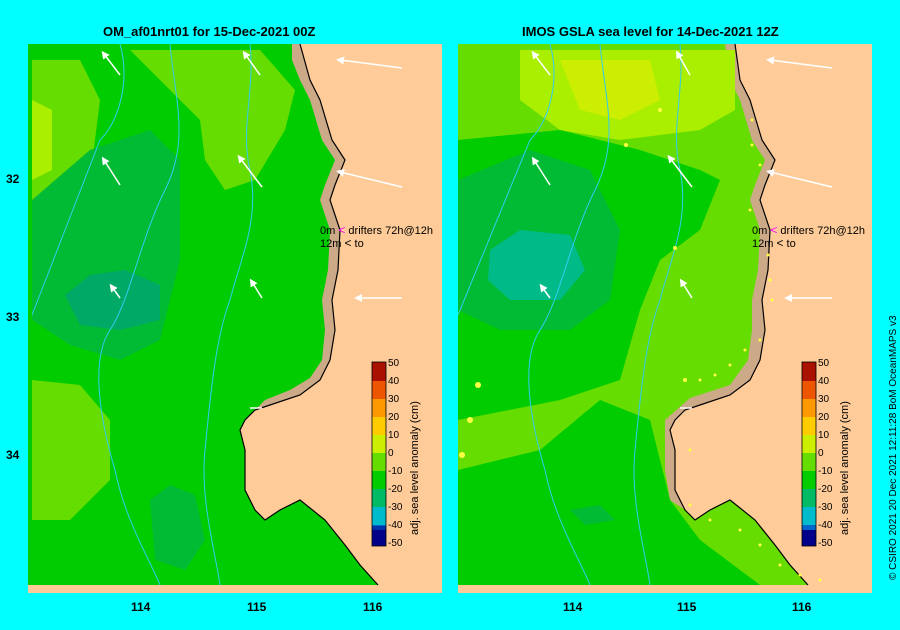 This screenshot has width=900, height=630. What do you see at coordinates (13, 455) in the screenshot?
I see `lat-tick-34: 34` at bounding box center [13, 455].